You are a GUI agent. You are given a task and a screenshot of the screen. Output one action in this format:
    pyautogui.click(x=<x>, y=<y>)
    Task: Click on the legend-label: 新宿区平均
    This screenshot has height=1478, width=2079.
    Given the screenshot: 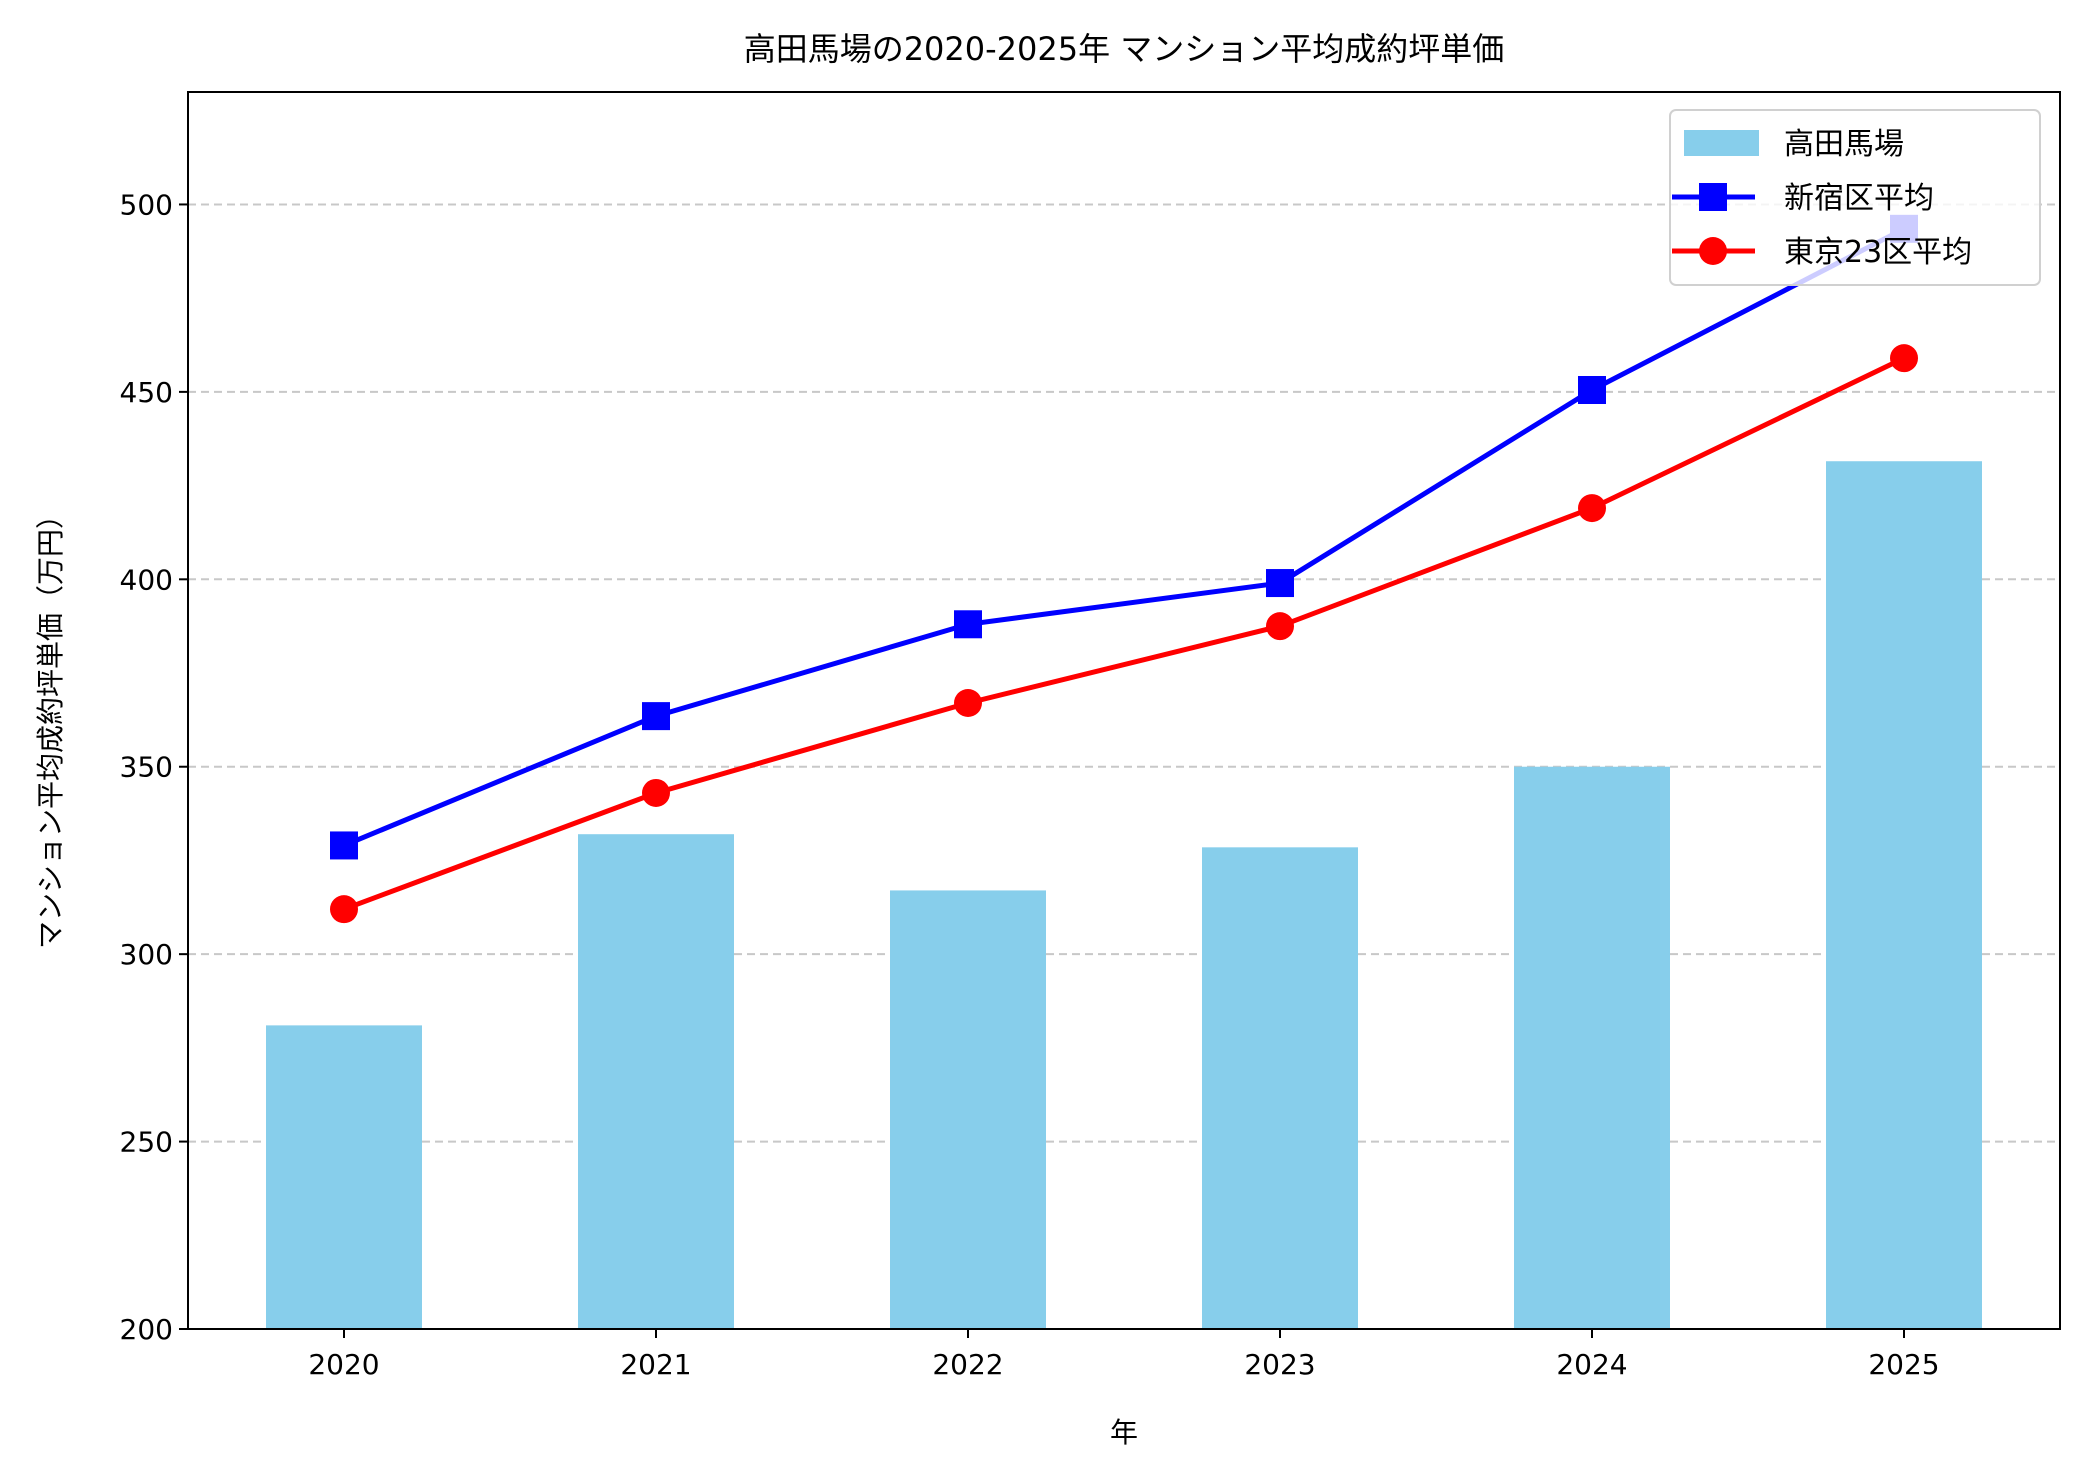 What is the action you would take?
    pyautogui.click(x=1859, y=198)
    